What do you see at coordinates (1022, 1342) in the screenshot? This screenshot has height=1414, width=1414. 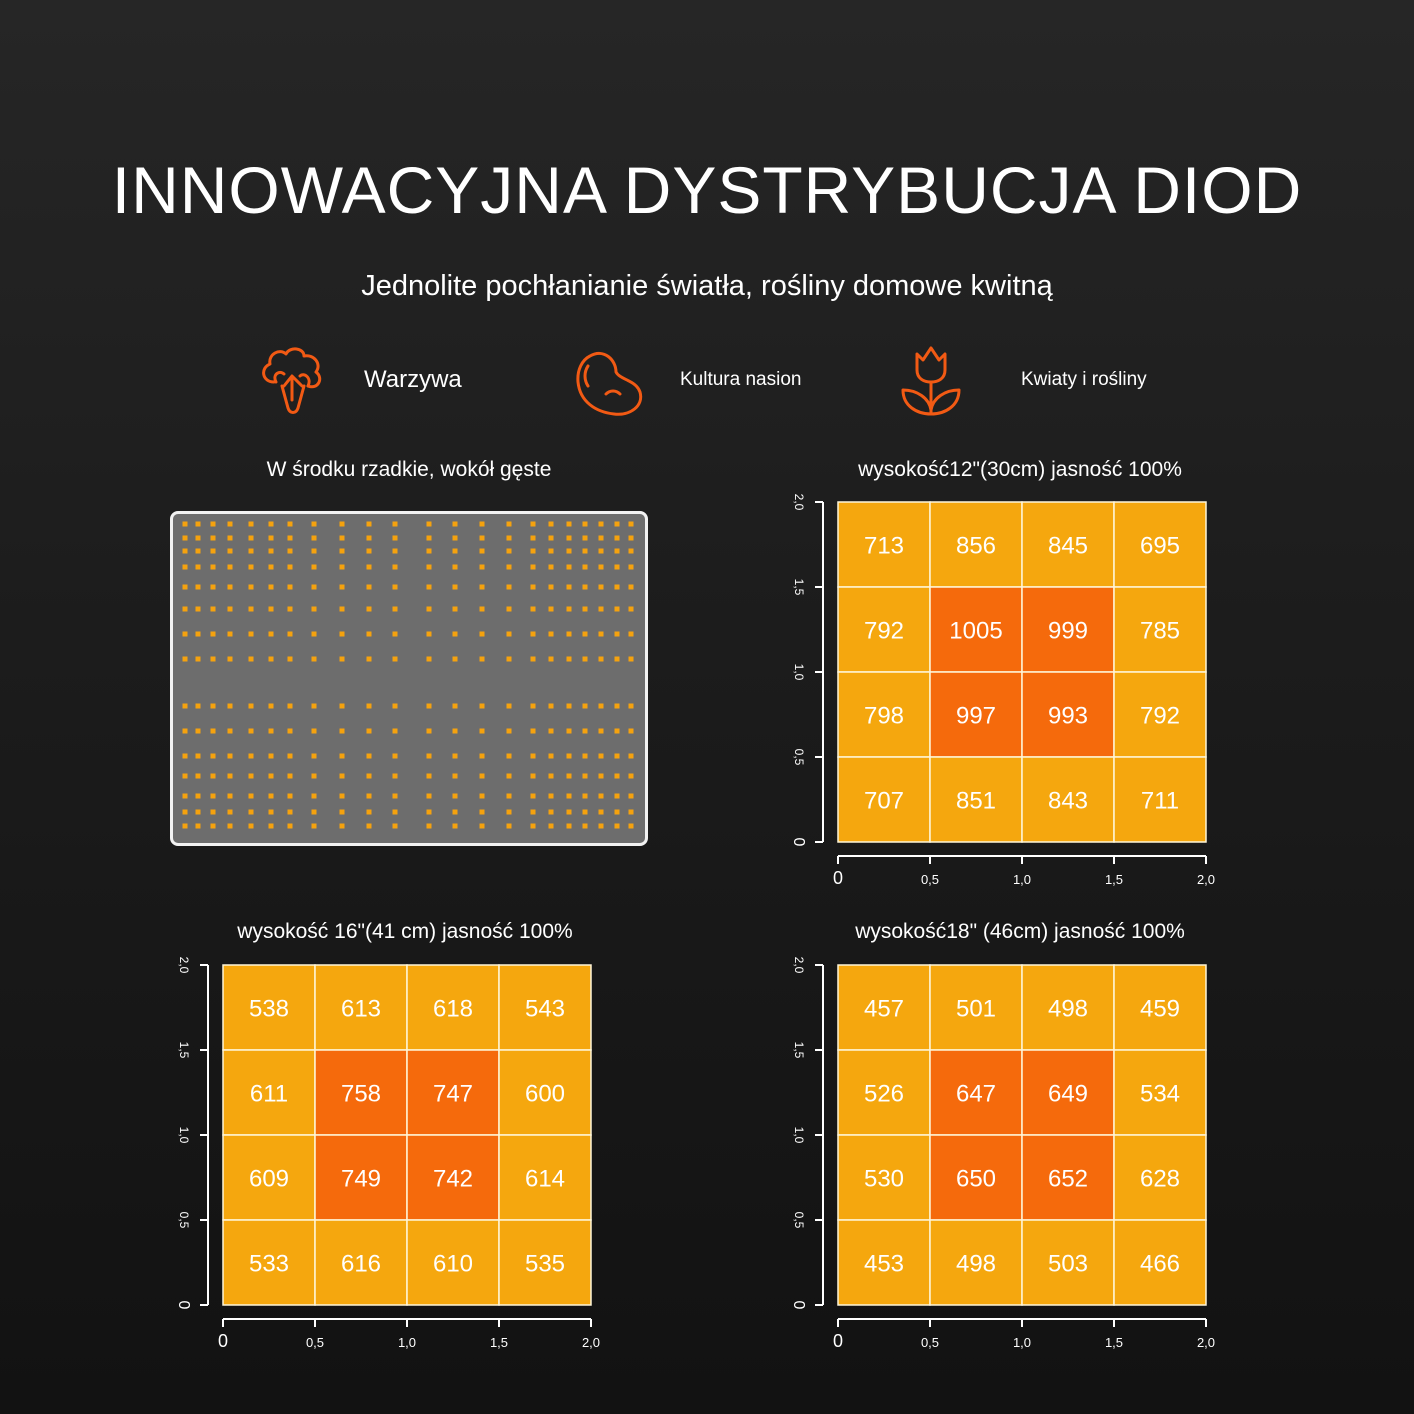 I see `x-tick-label: 1,0` at bounding box center [1022, 1342].